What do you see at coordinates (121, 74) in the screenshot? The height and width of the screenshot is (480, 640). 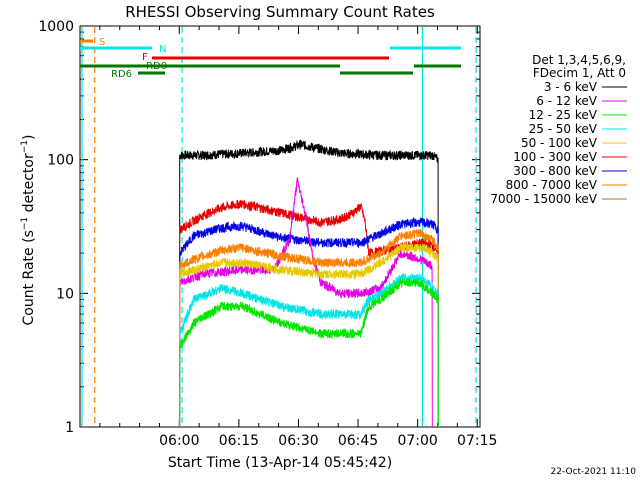 I see `flag-label-rd6: RD6` at bounding box center [121, 74].